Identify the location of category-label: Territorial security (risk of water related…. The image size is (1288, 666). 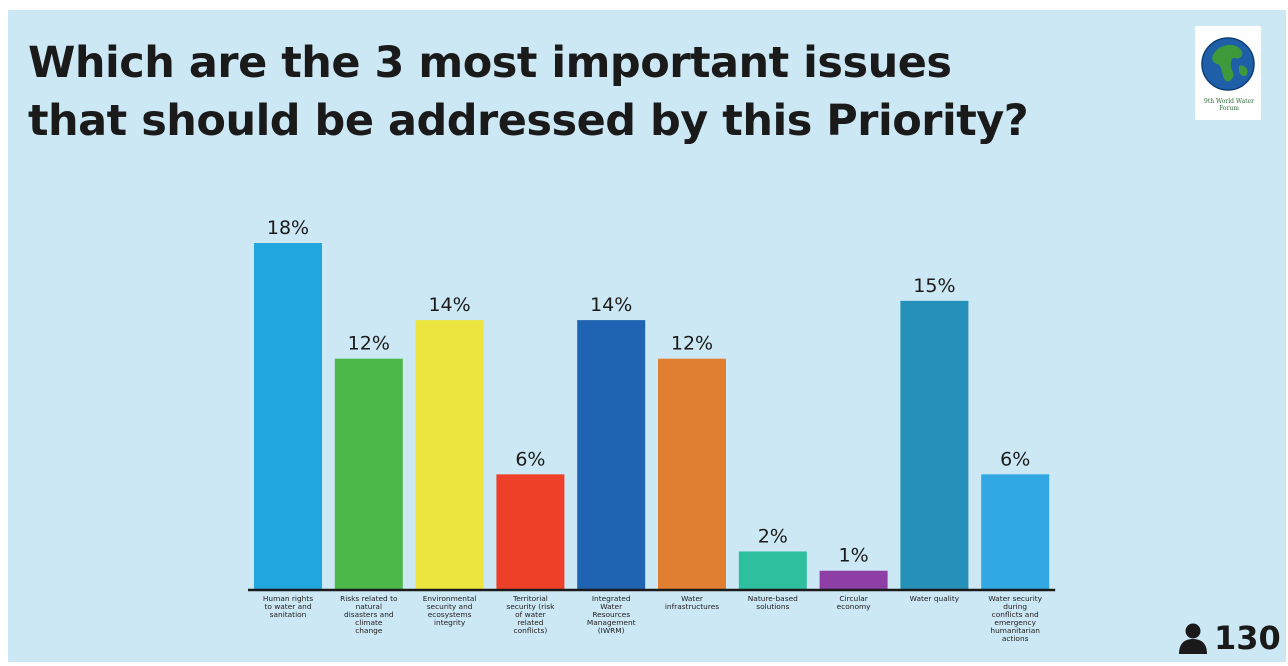
(530, 614).